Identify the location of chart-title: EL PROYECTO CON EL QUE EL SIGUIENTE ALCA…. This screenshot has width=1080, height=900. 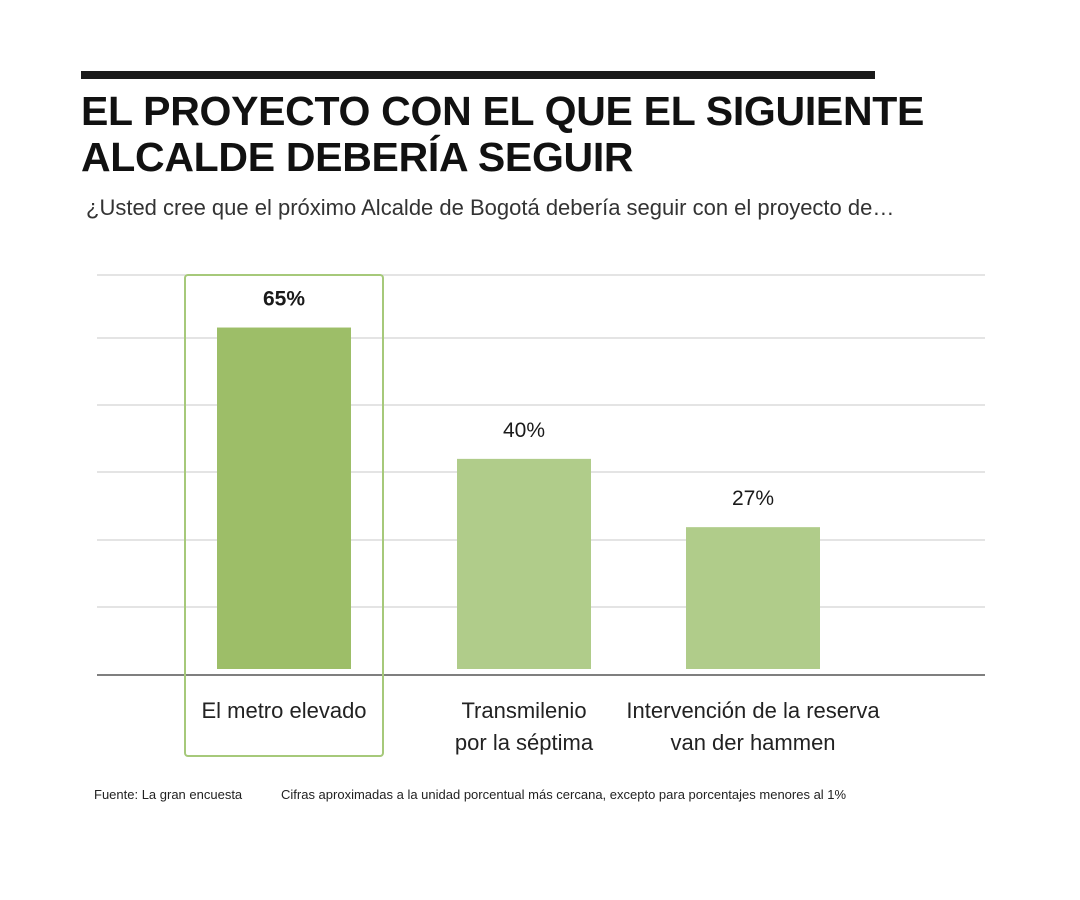
(531, 134).